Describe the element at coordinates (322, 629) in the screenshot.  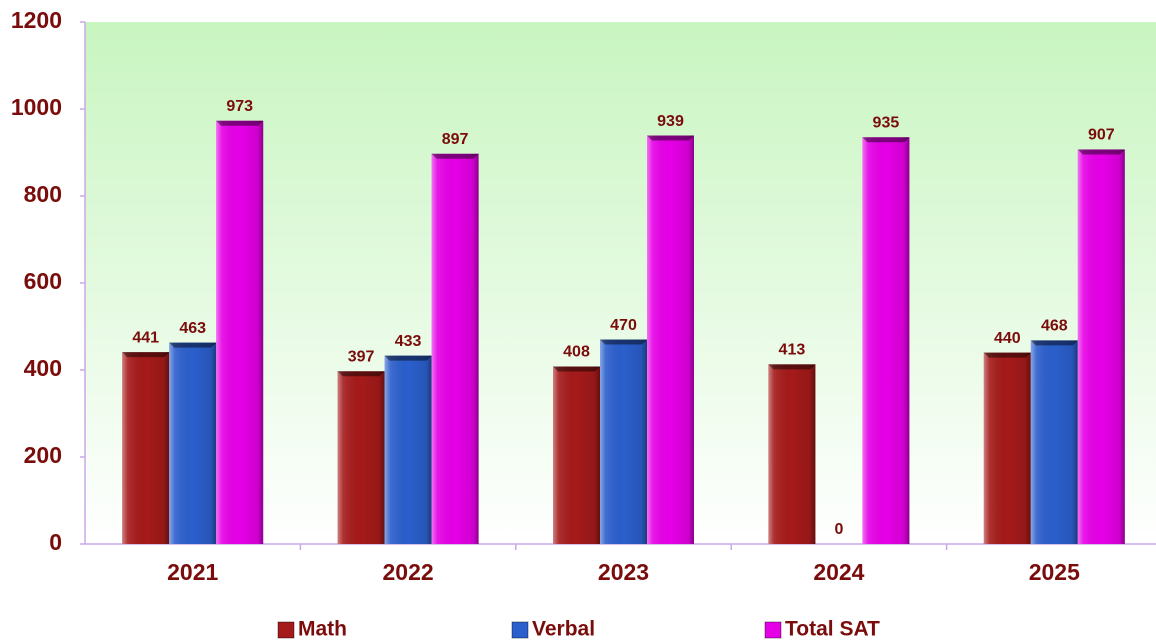
I see `legend-label: Math` at that location.